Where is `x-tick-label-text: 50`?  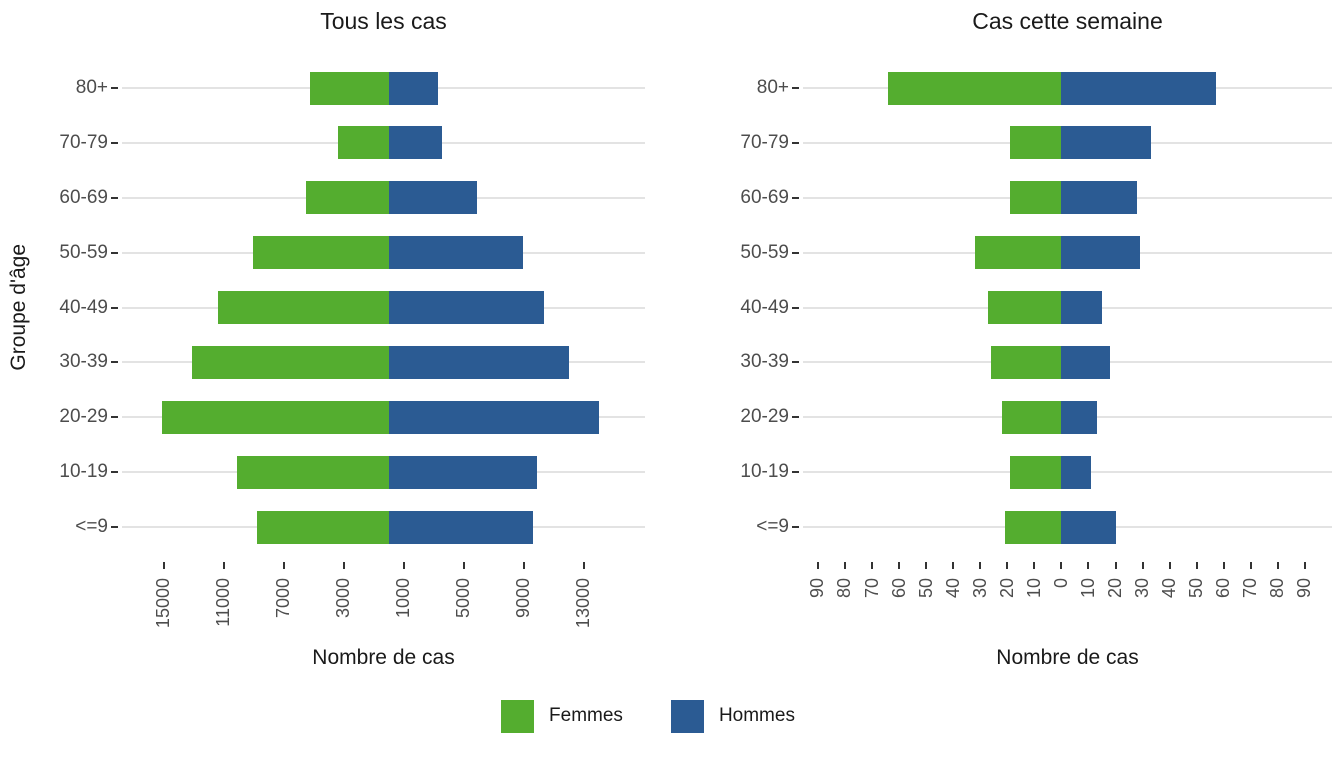 x-tick-label-text: 50 is located at coordinates (1196, 588).